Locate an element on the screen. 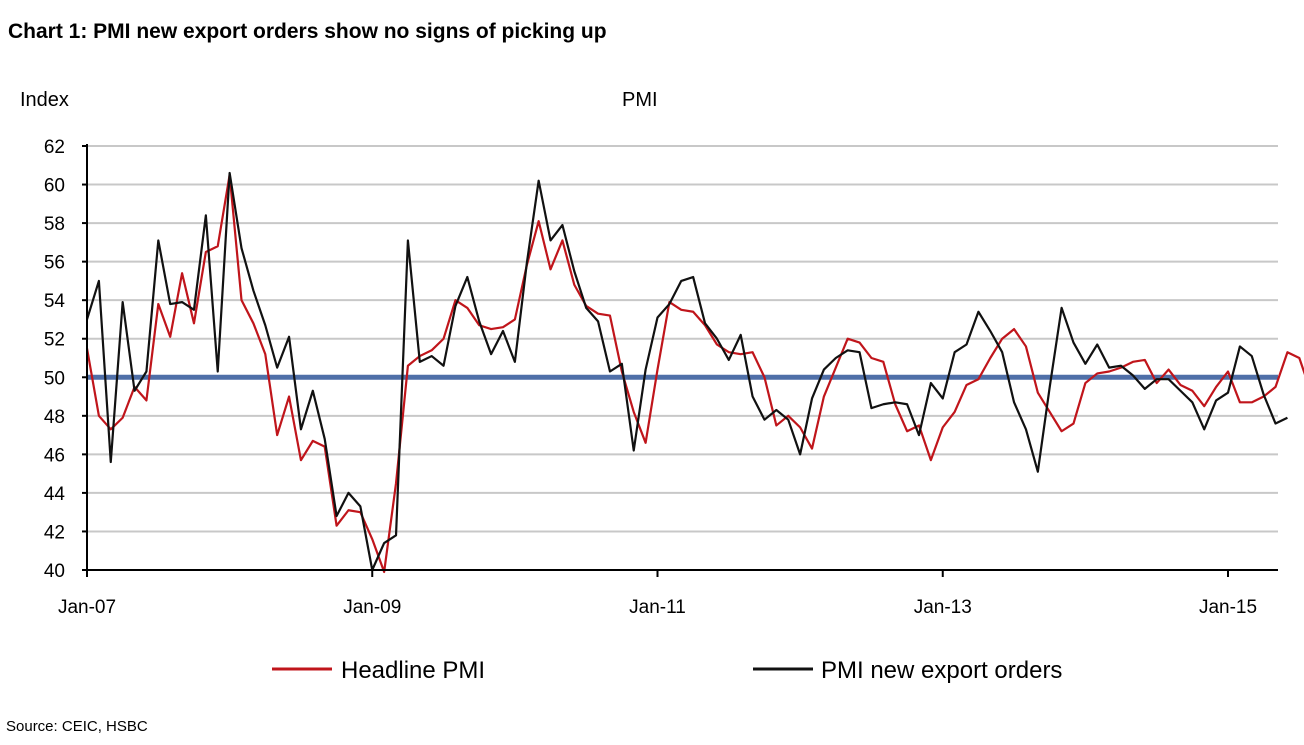  panel-label: PMI is located at coordinates (640, 100).